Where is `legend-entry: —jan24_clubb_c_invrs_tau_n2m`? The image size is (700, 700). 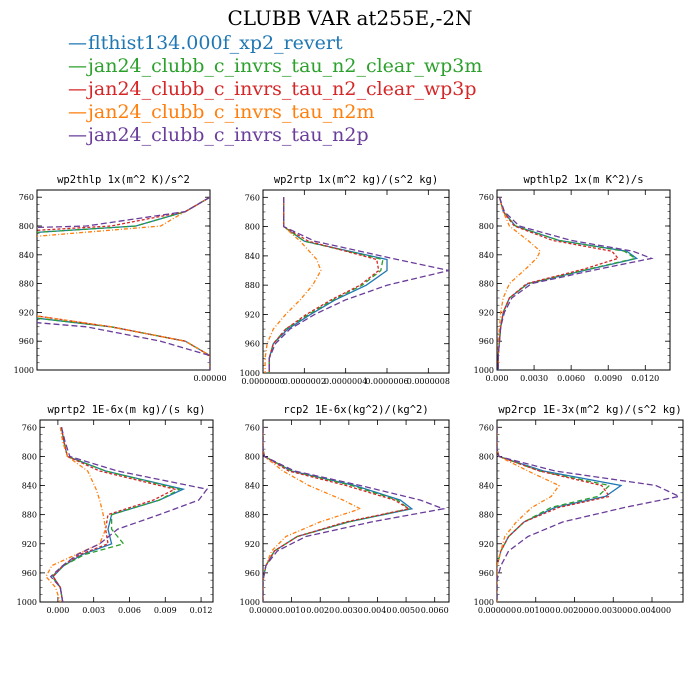 legend-entry: —jan24_clubb_c_invrs_tau_n2m is located at coordinates (275, 112).